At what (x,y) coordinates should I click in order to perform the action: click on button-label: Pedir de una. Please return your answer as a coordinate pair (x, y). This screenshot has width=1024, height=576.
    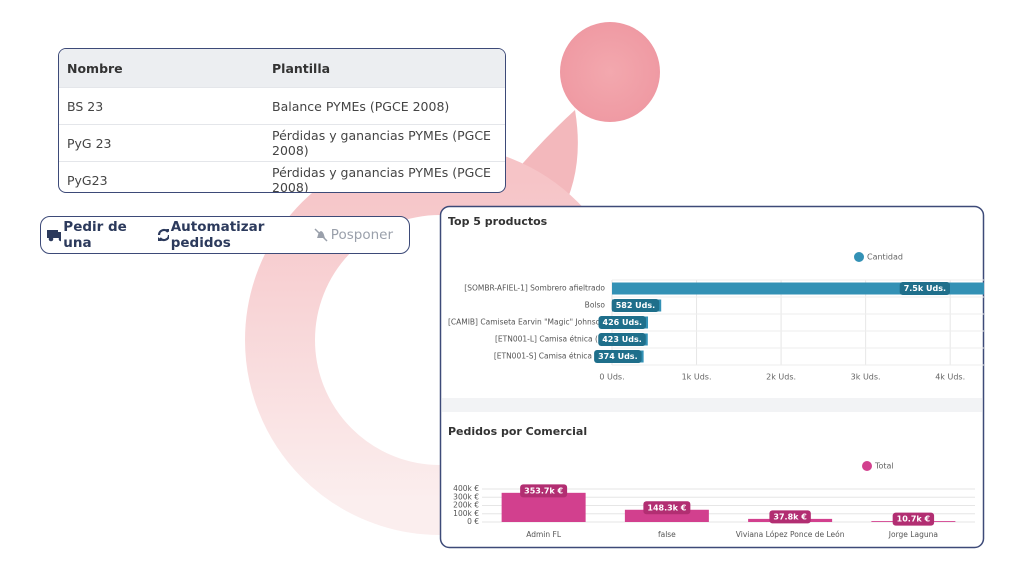
    Looking at the image, I should click on (95, 235).